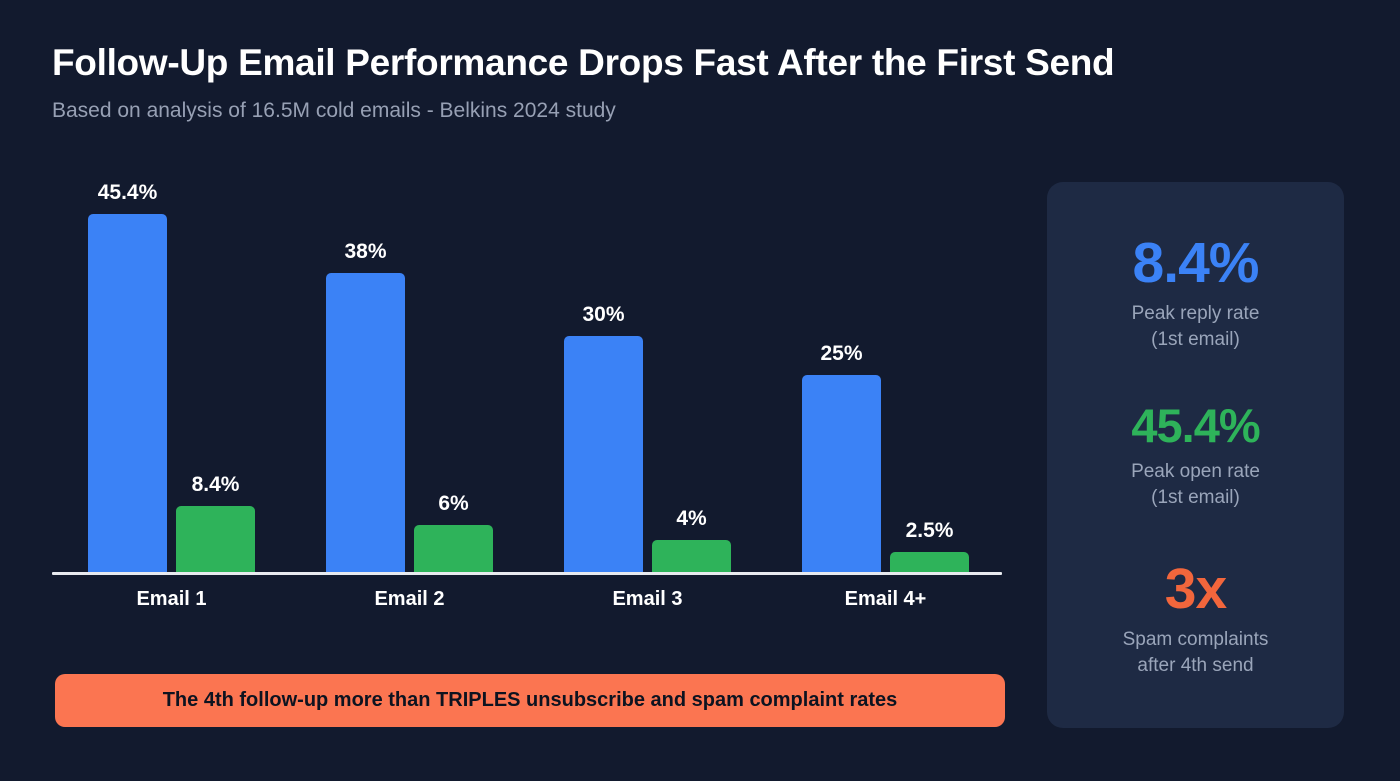 This screenshot has width=1400, height=781. I want to click on bar-open-rate-2: 38%, so click(365, 406).